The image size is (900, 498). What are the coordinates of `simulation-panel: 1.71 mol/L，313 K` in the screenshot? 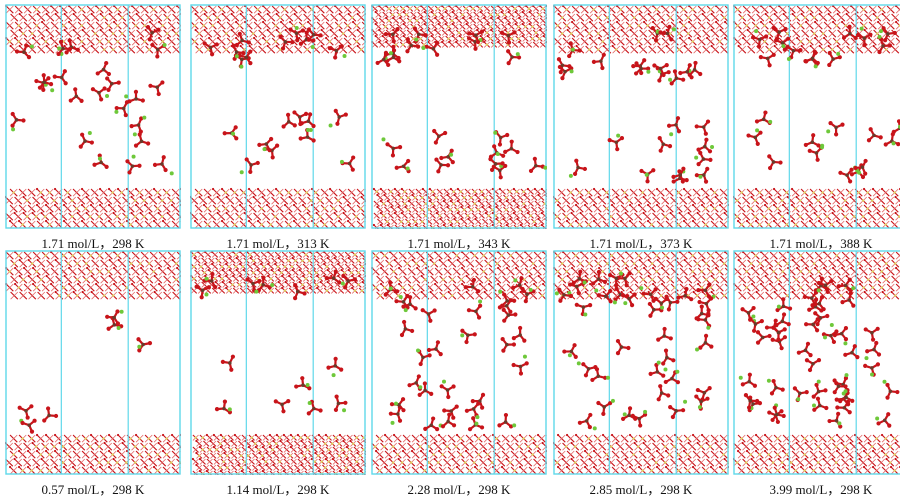 It's located at (278, 126).